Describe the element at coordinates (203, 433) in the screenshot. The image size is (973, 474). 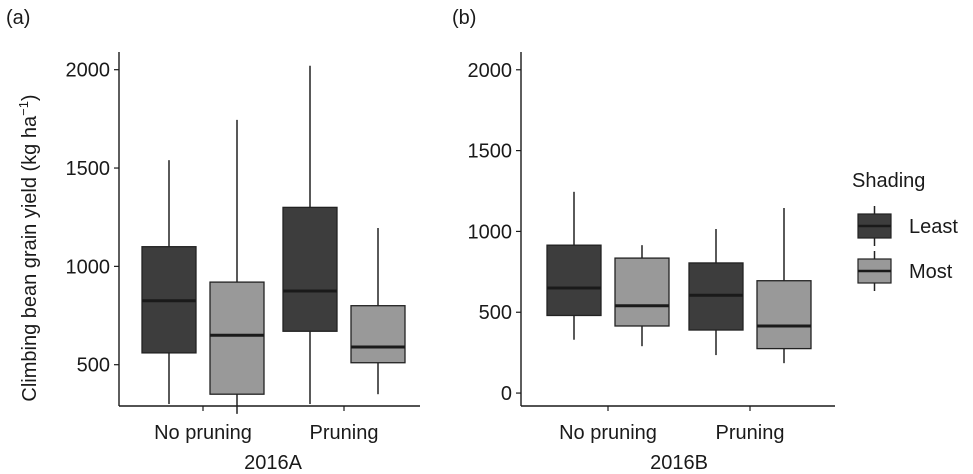
I see `panel-a-x-tick-label: No pruning` at that location.